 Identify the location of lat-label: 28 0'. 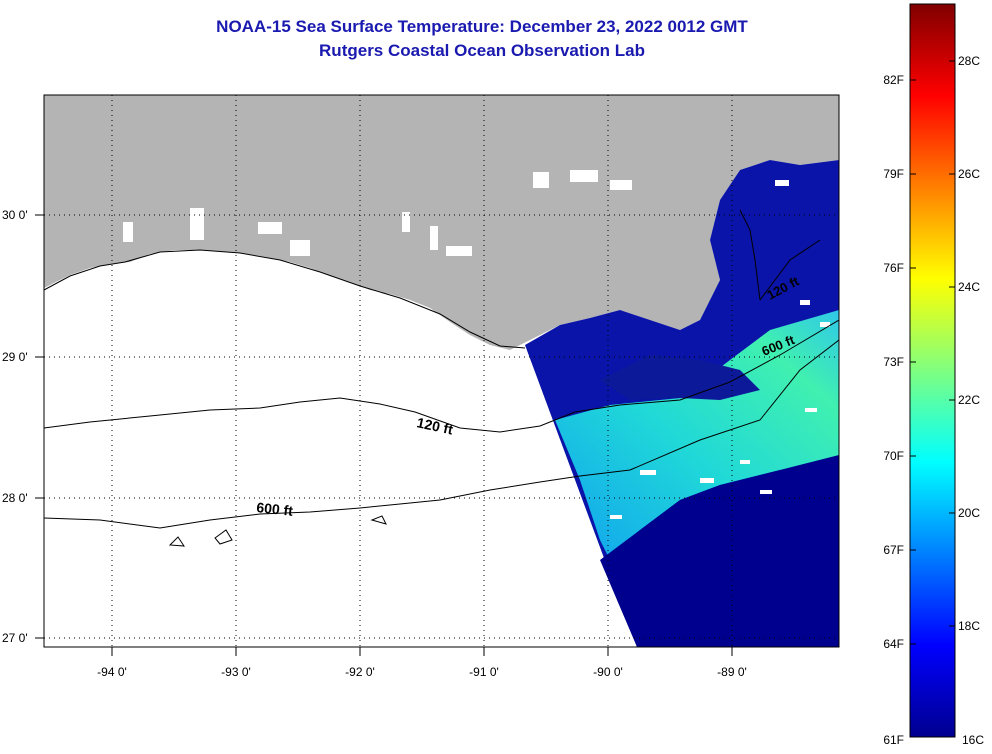
(15, 498).